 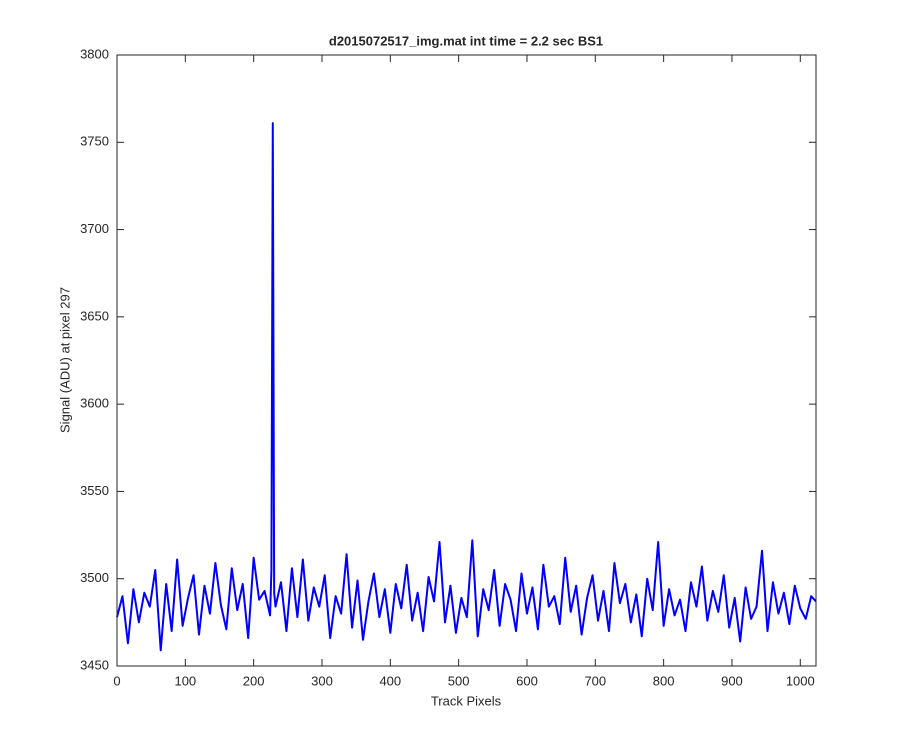 What do you see at coordinates (94, 53) in the screenshot?
I see `y-tick-label: 3800` at bounding box center [94, 53].